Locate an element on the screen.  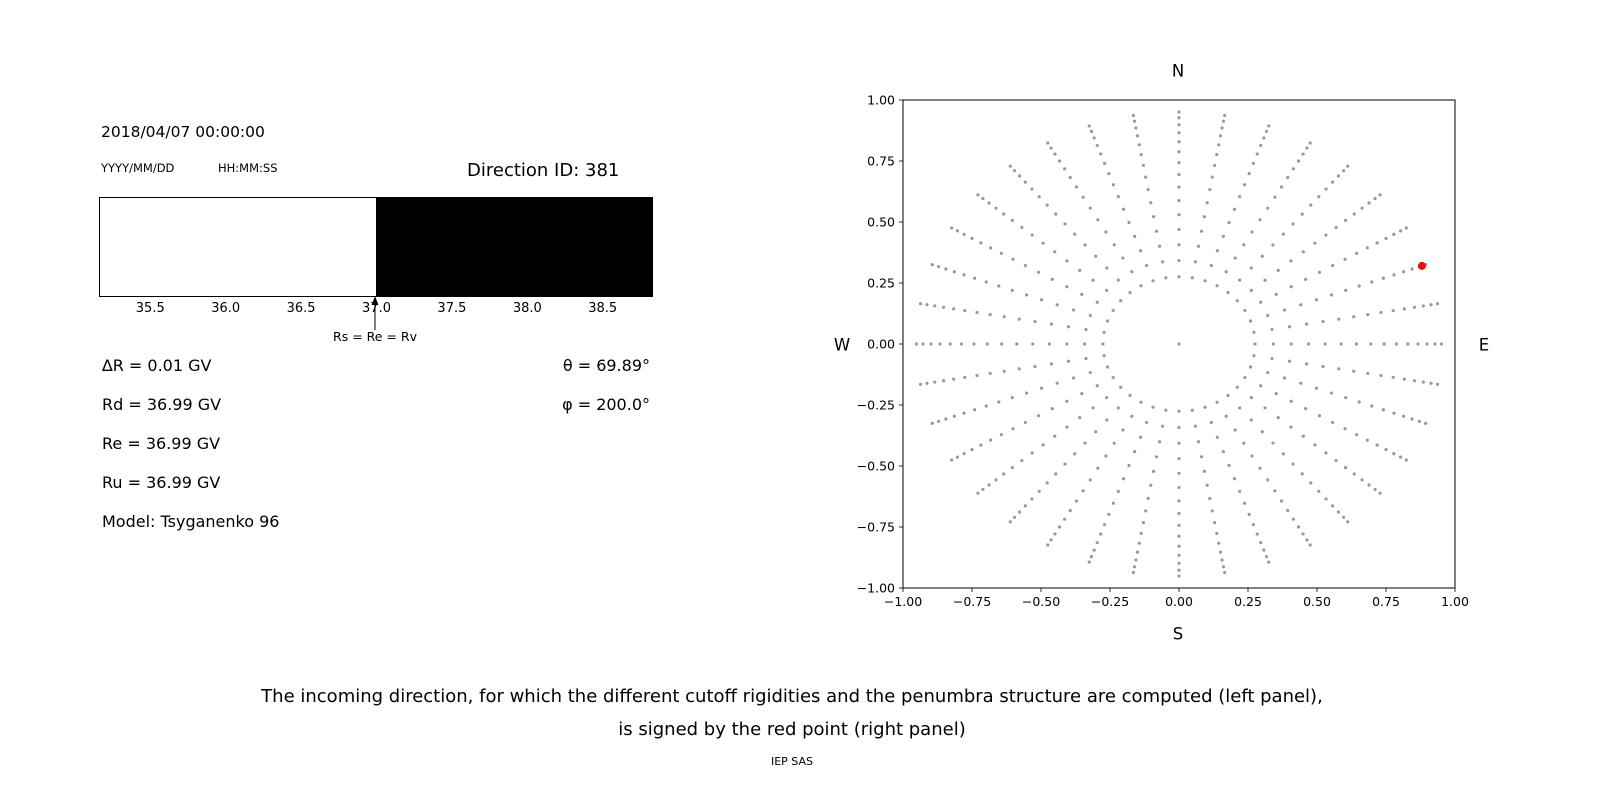
selected-direction-dot is located at coordinates (1421, 265).